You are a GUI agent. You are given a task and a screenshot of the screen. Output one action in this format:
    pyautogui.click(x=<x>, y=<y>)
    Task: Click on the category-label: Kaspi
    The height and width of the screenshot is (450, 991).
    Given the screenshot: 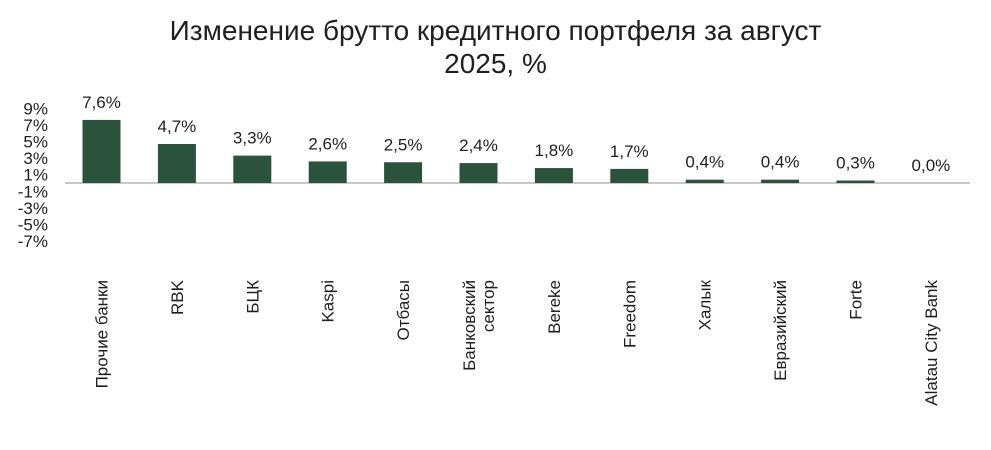 What is the action you would take?
    pyautogui.click(x=328, y=301)
    